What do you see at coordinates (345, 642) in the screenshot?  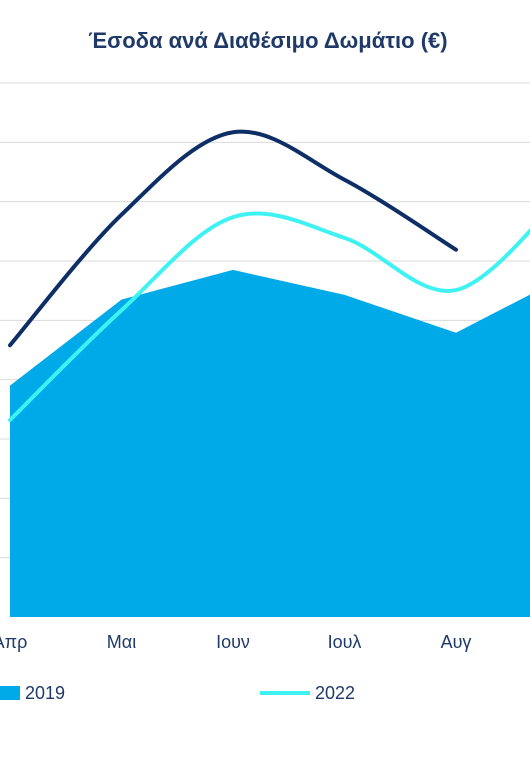 I see `x-tick-label: Ιουλ` at bounding box center [345, 642].